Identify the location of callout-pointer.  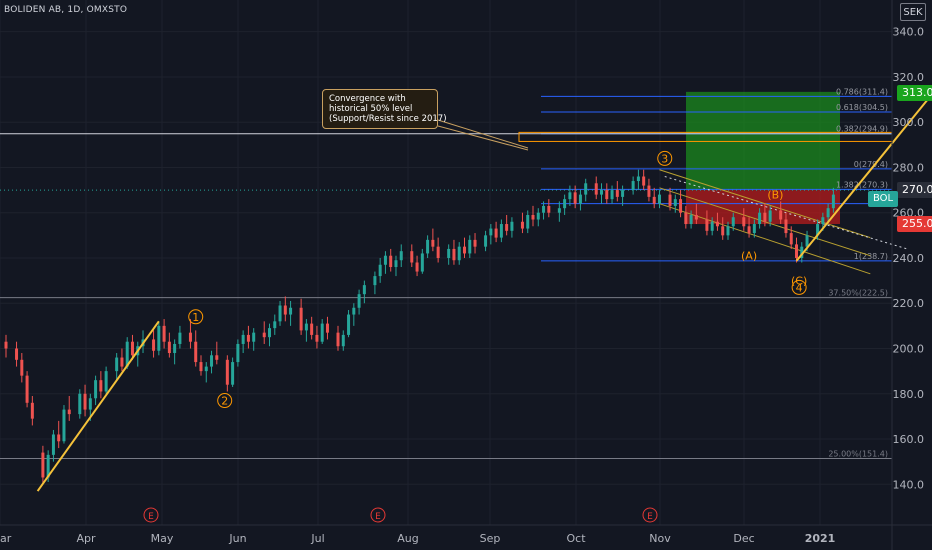
(483, 134).